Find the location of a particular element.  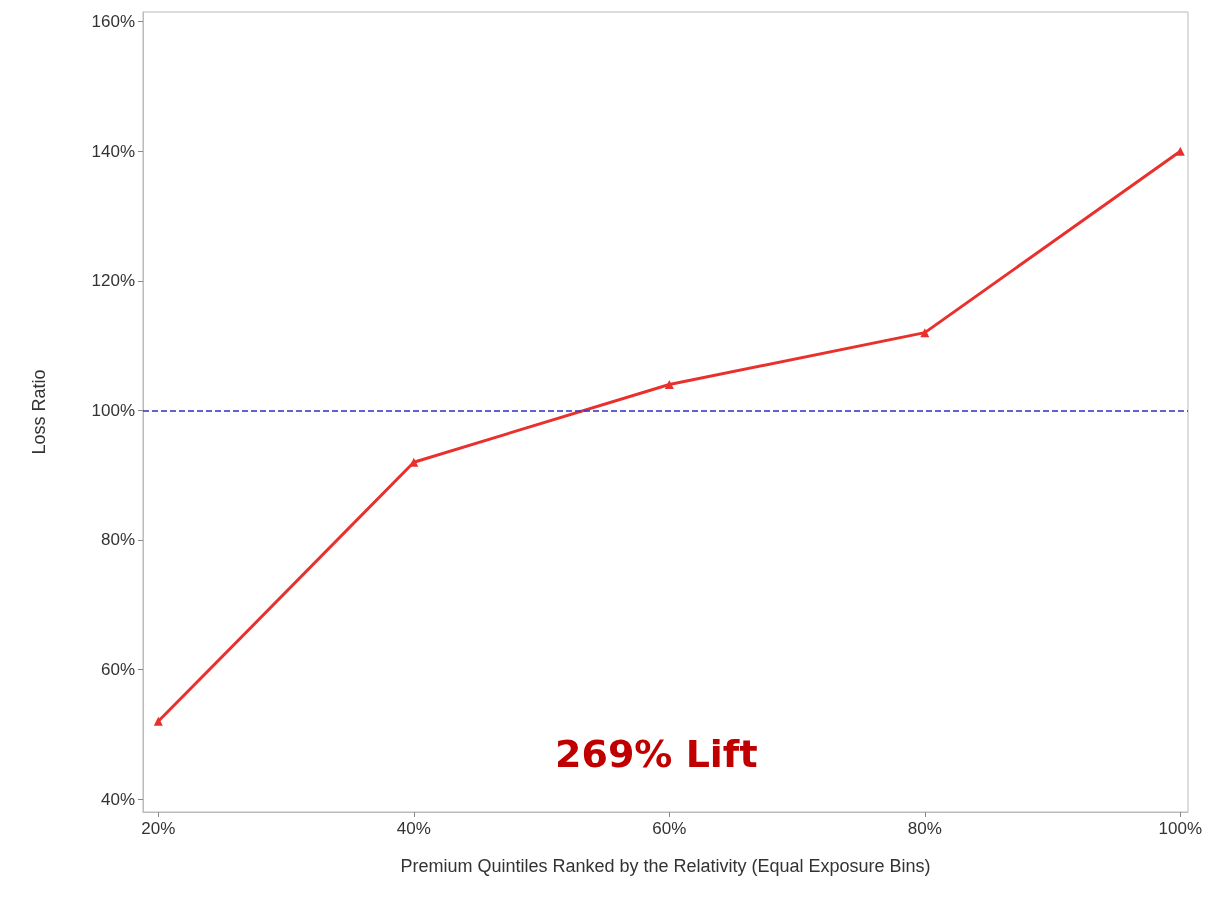

y-tick-label: 140% is located at coordinates (113, 151).